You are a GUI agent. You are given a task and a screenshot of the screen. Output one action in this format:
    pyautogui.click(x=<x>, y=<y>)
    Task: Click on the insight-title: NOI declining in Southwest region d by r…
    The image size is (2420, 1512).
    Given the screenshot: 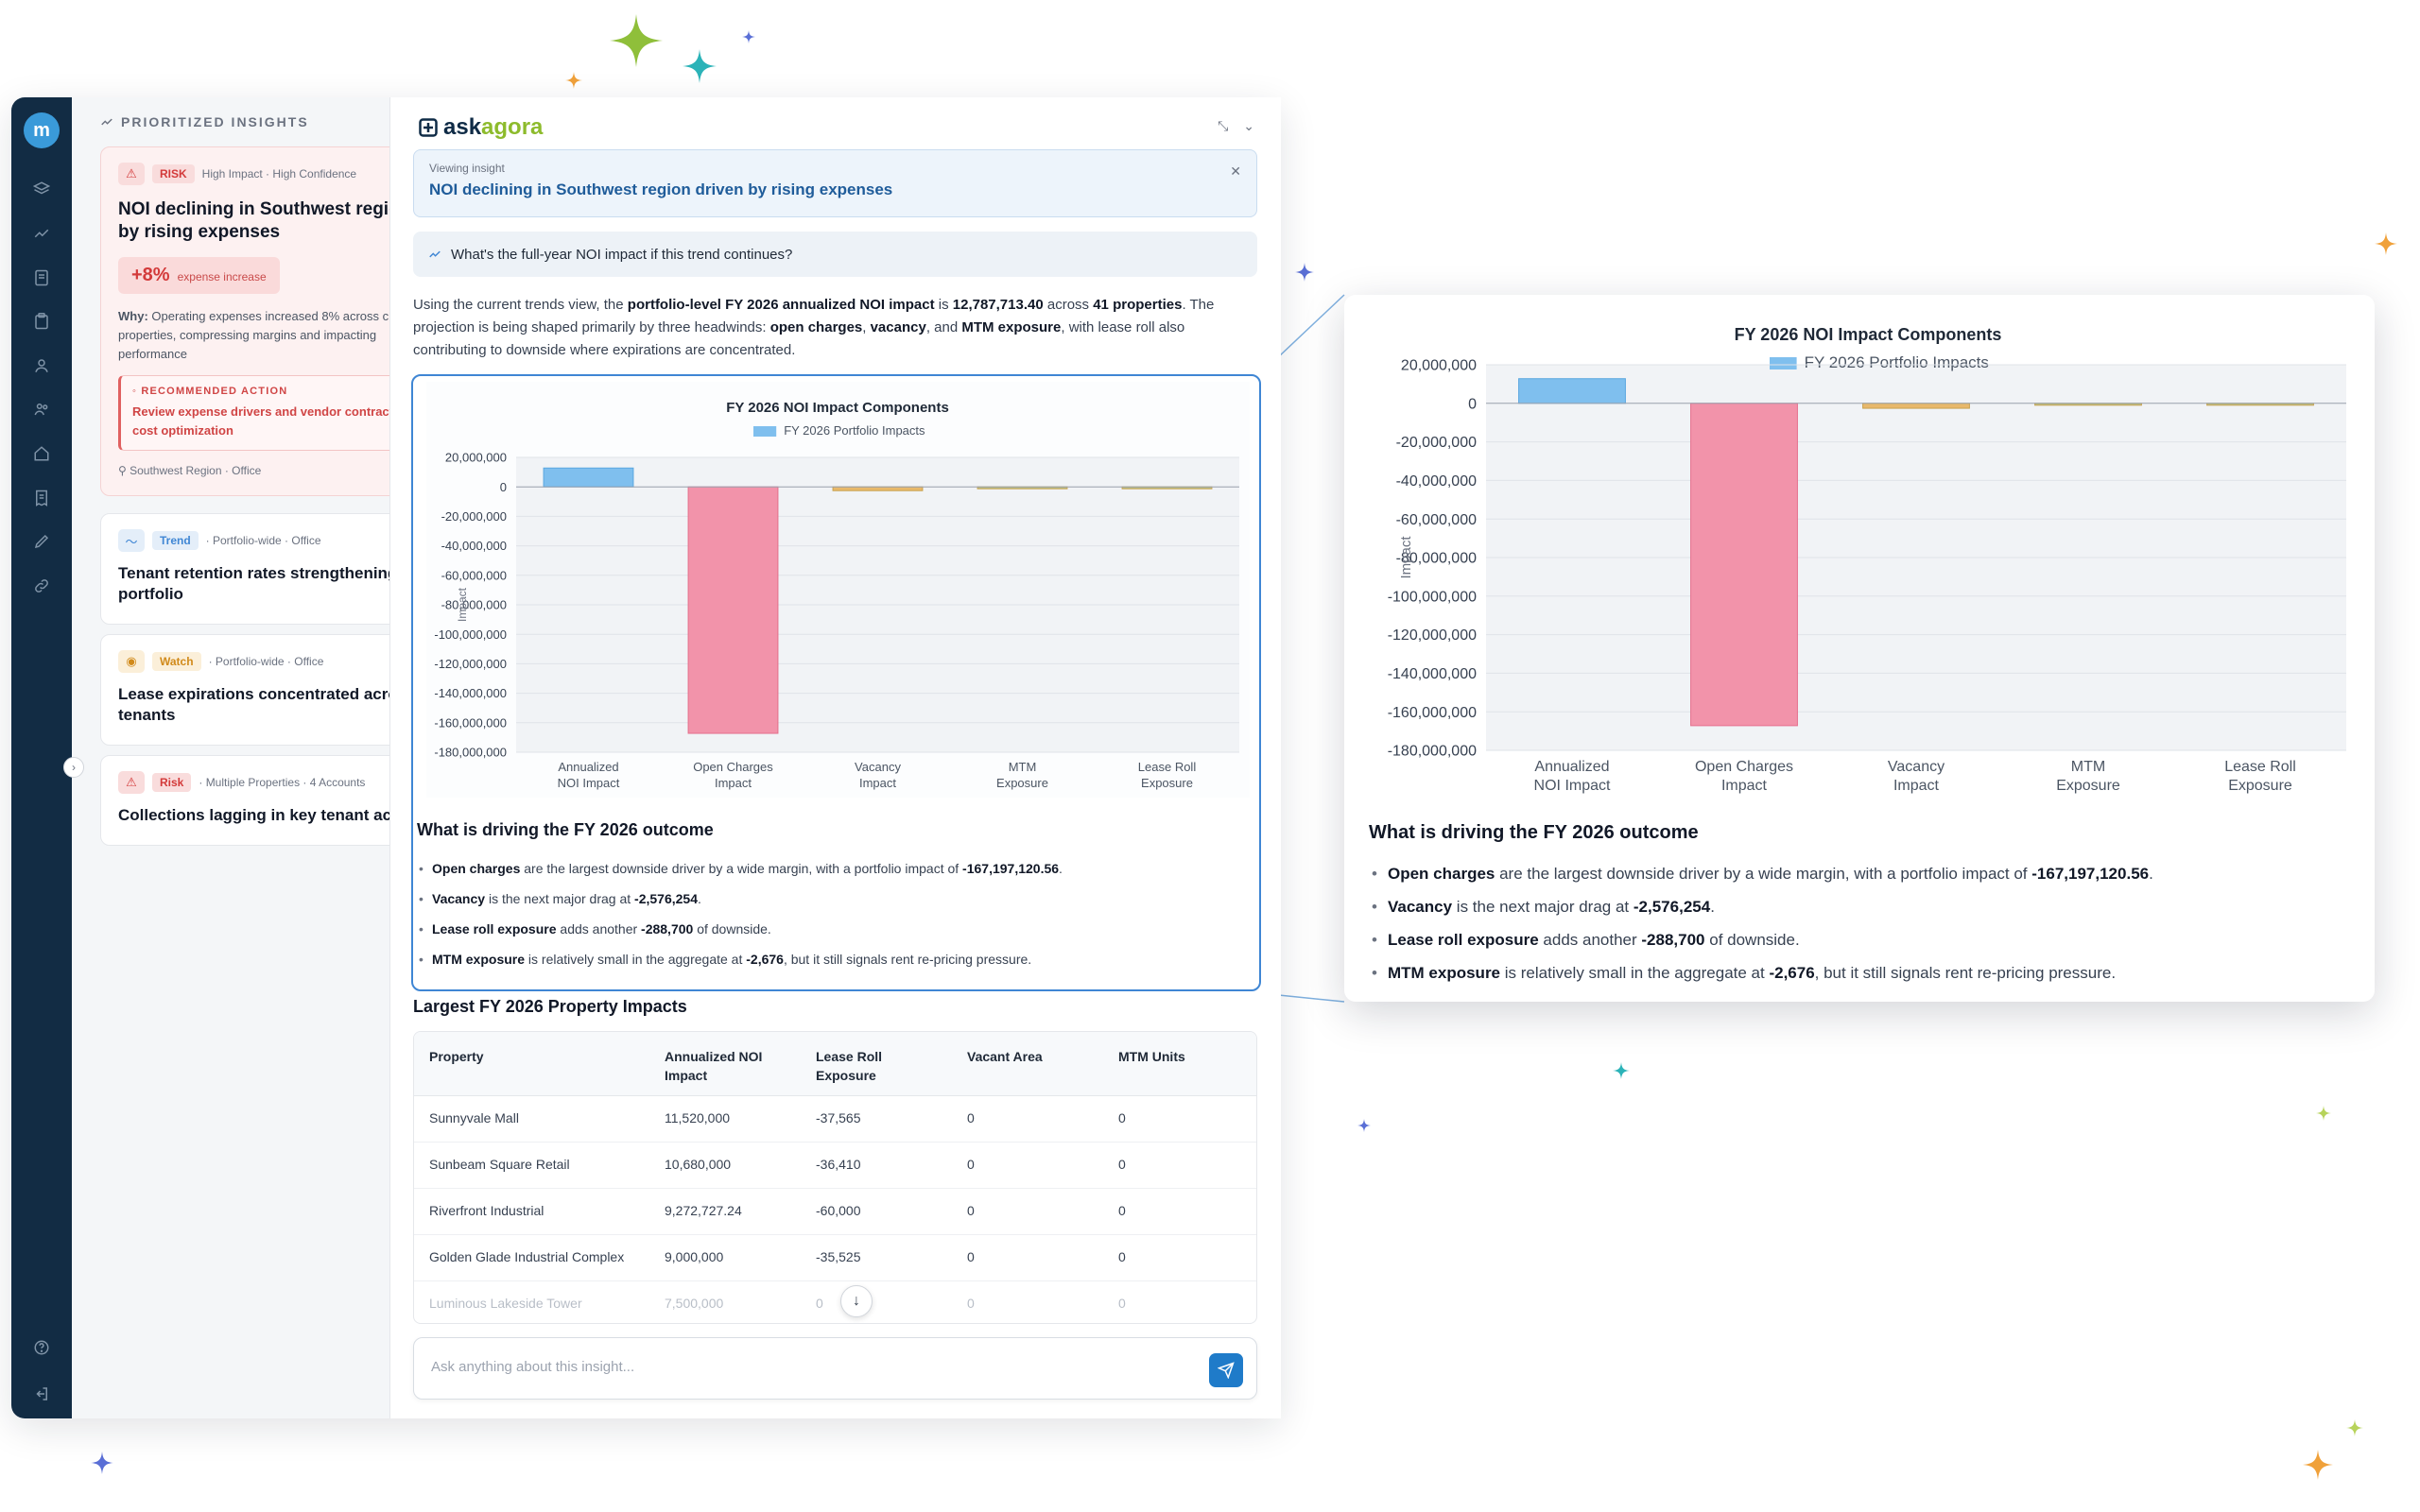 What is the action you would take?
    pyautogui.click(x=261, y=221)
    